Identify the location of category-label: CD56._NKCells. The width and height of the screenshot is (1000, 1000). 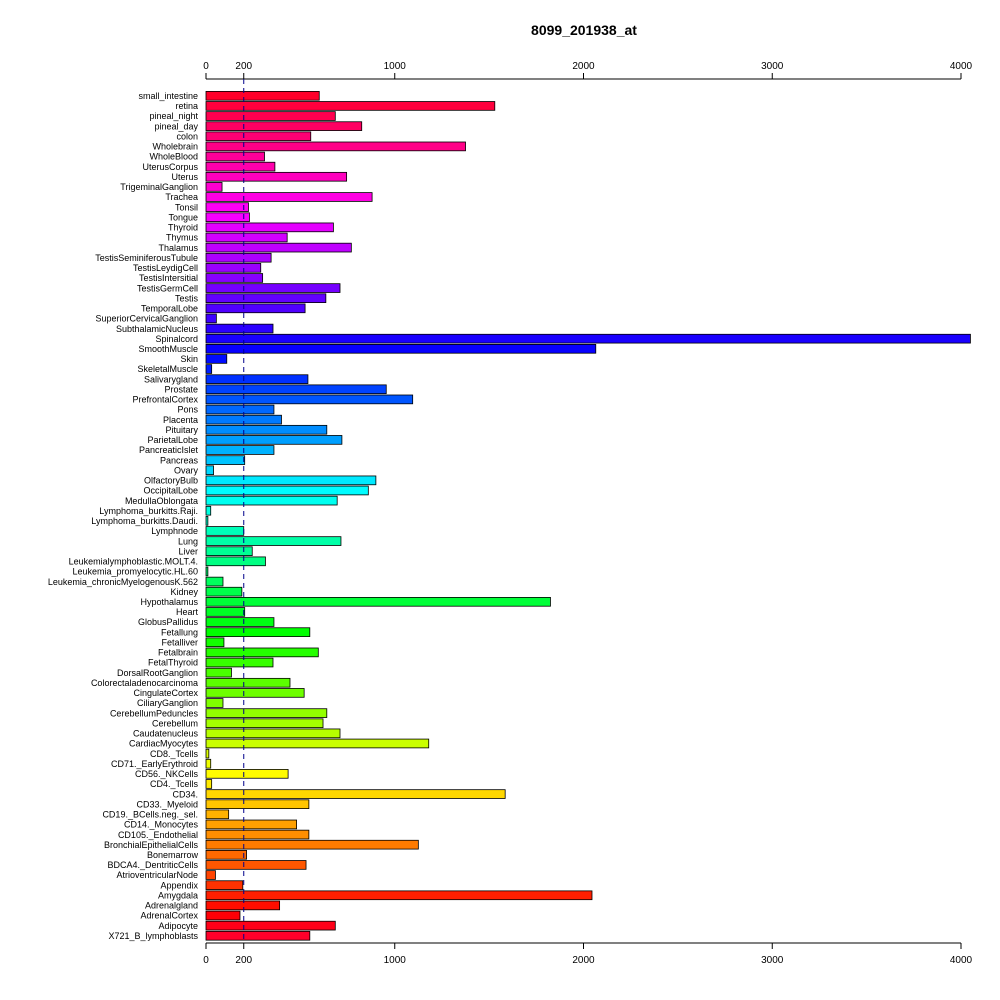
(167, 774).